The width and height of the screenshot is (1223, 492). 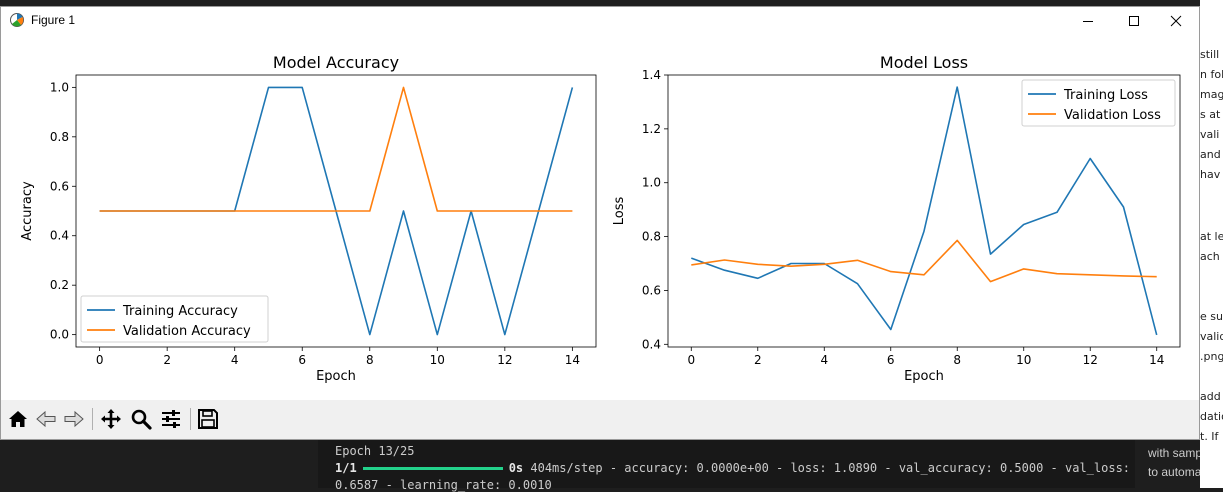 I want to click on legend-label: Training Accuracy, so click(x=180, y=311).